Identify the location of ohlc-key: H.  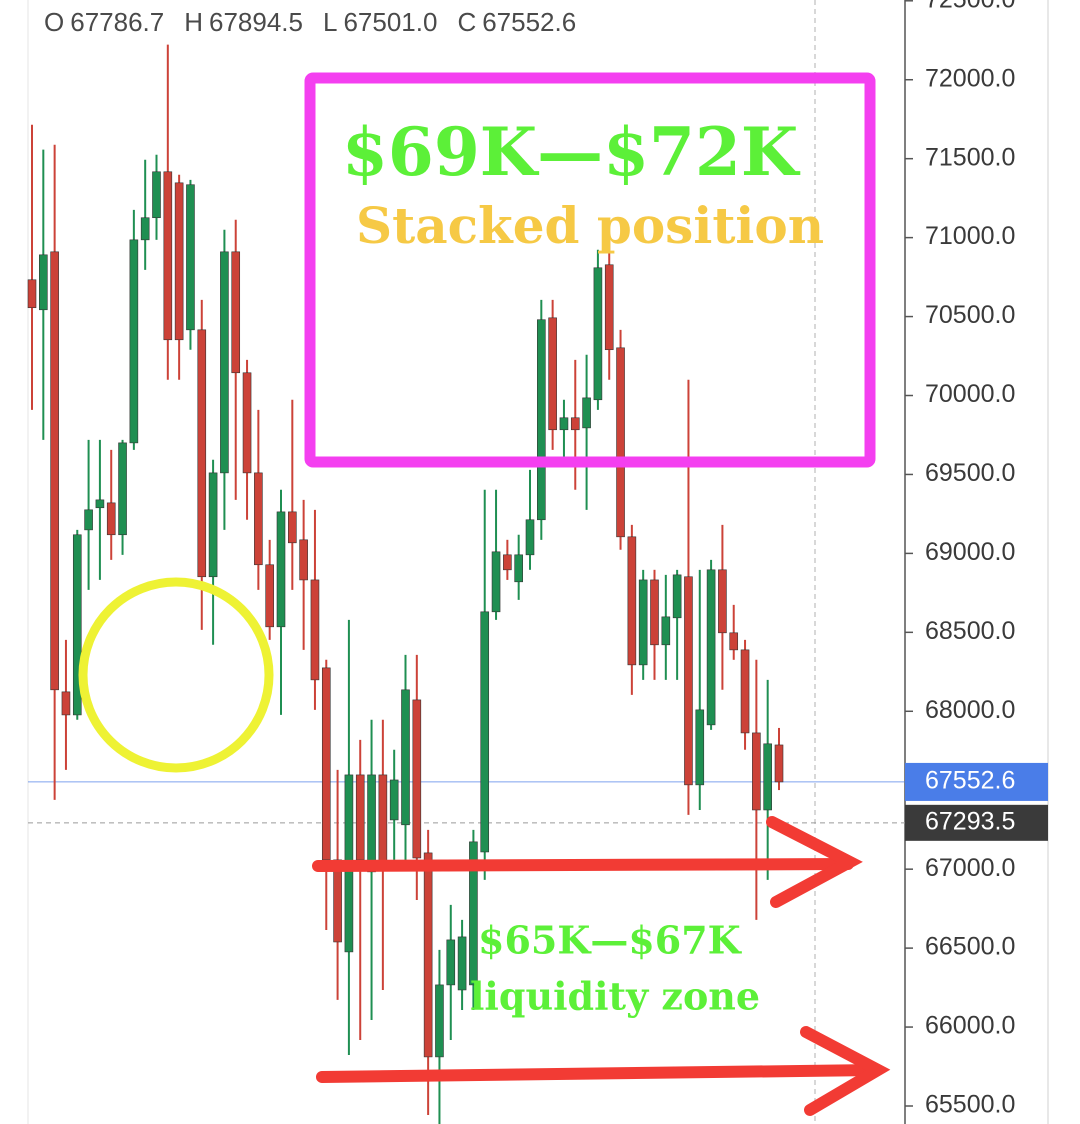
(193, 22).